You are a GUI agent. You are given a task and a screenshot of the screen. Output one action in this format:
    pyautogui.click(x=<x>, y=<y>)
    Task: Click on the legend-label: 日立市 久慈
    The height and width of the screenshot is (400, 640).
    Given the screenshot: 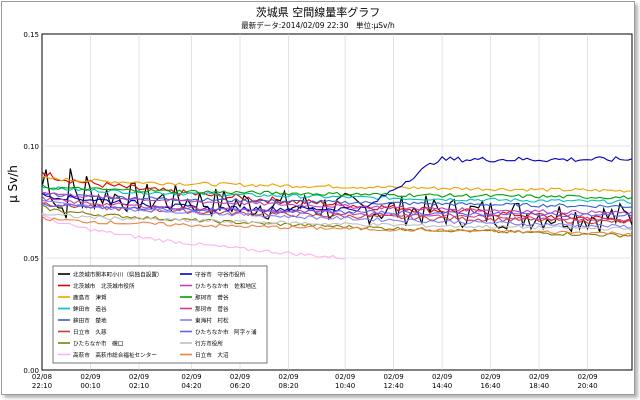 What is the action you would take?
    pyautogui.click(x=90, y=332)
    